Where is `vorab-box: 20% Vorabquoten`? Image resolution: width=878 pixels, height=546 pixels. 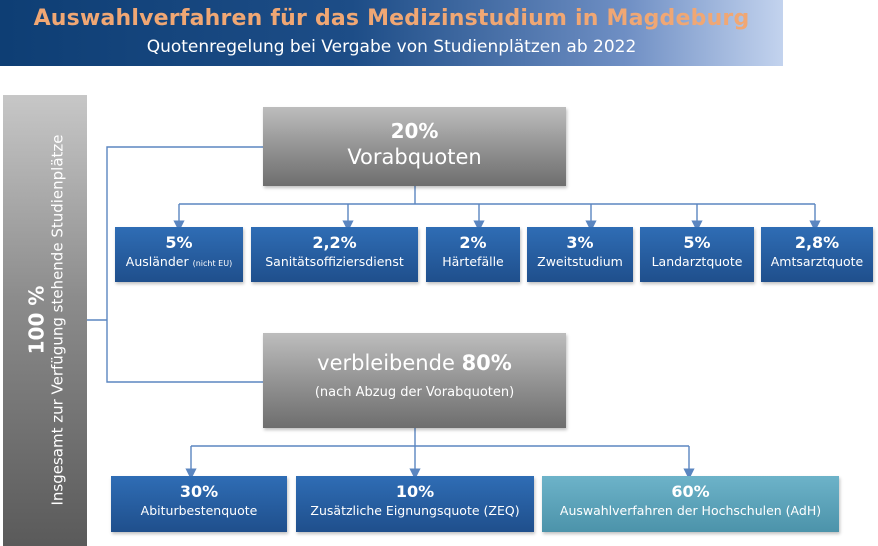
vorab-box: 20% Vorabquoten is located at coordinates (414, 146).